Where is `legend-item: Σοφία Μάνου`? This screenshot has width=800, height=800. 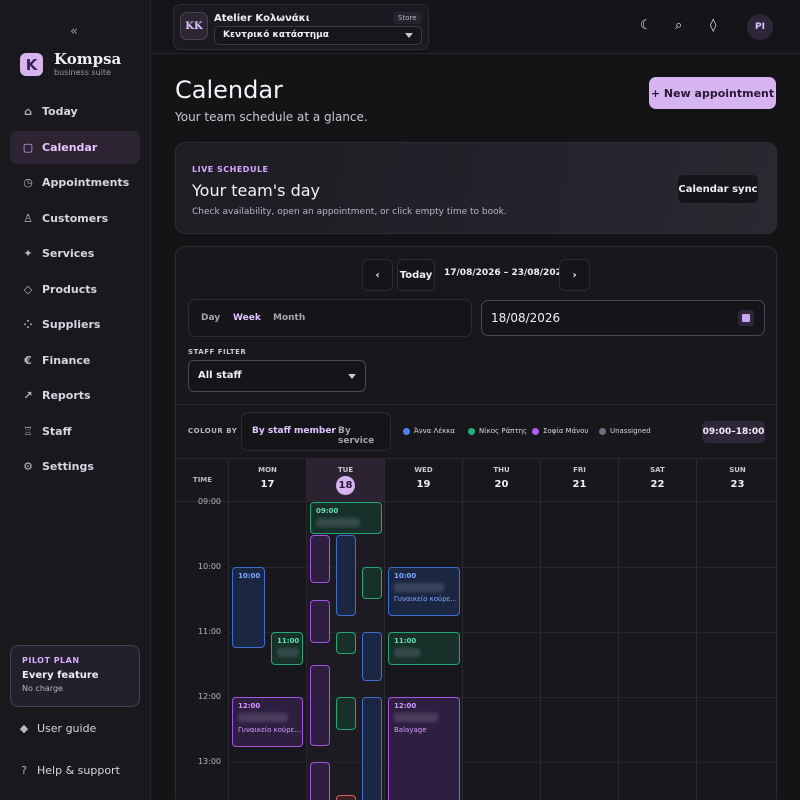 legend-item: Σοφία Μάνου is located at coordinates (560, 431).